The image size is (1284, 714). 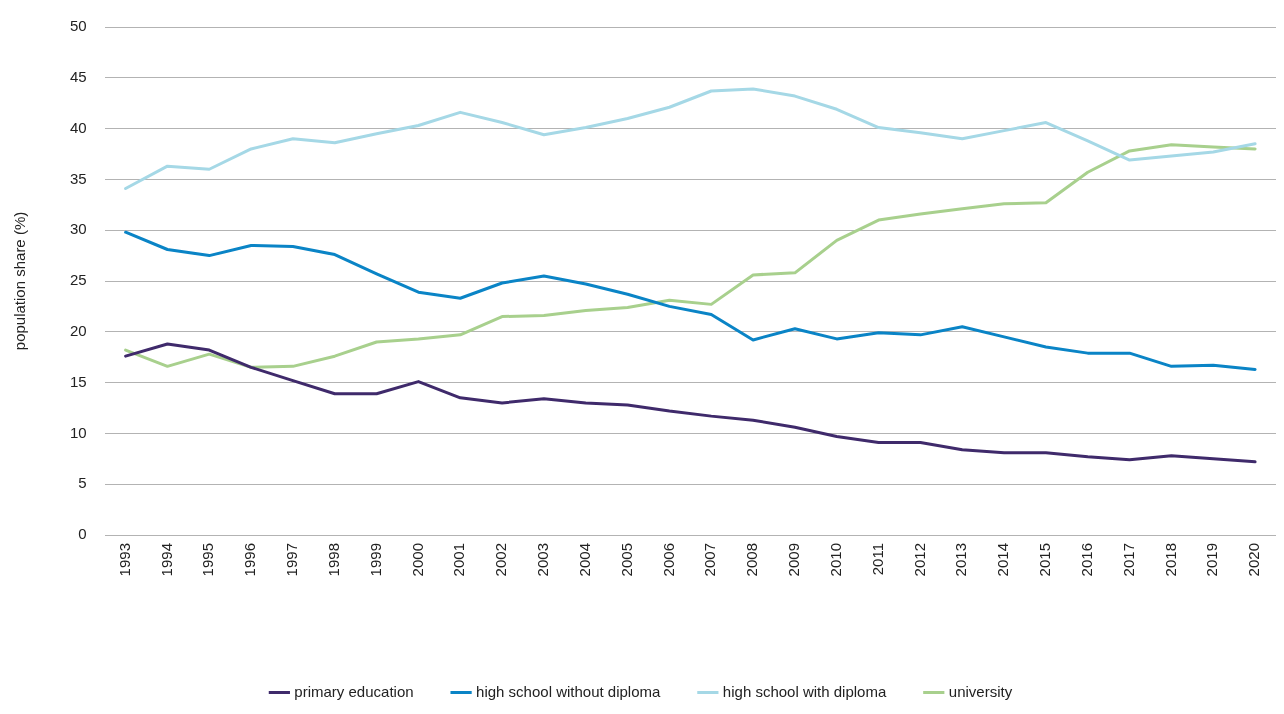 What do you see at coordinates (333, 560) in the screenshot?
I see `x-tick-label: 1998` at bounding box center [333, 560].